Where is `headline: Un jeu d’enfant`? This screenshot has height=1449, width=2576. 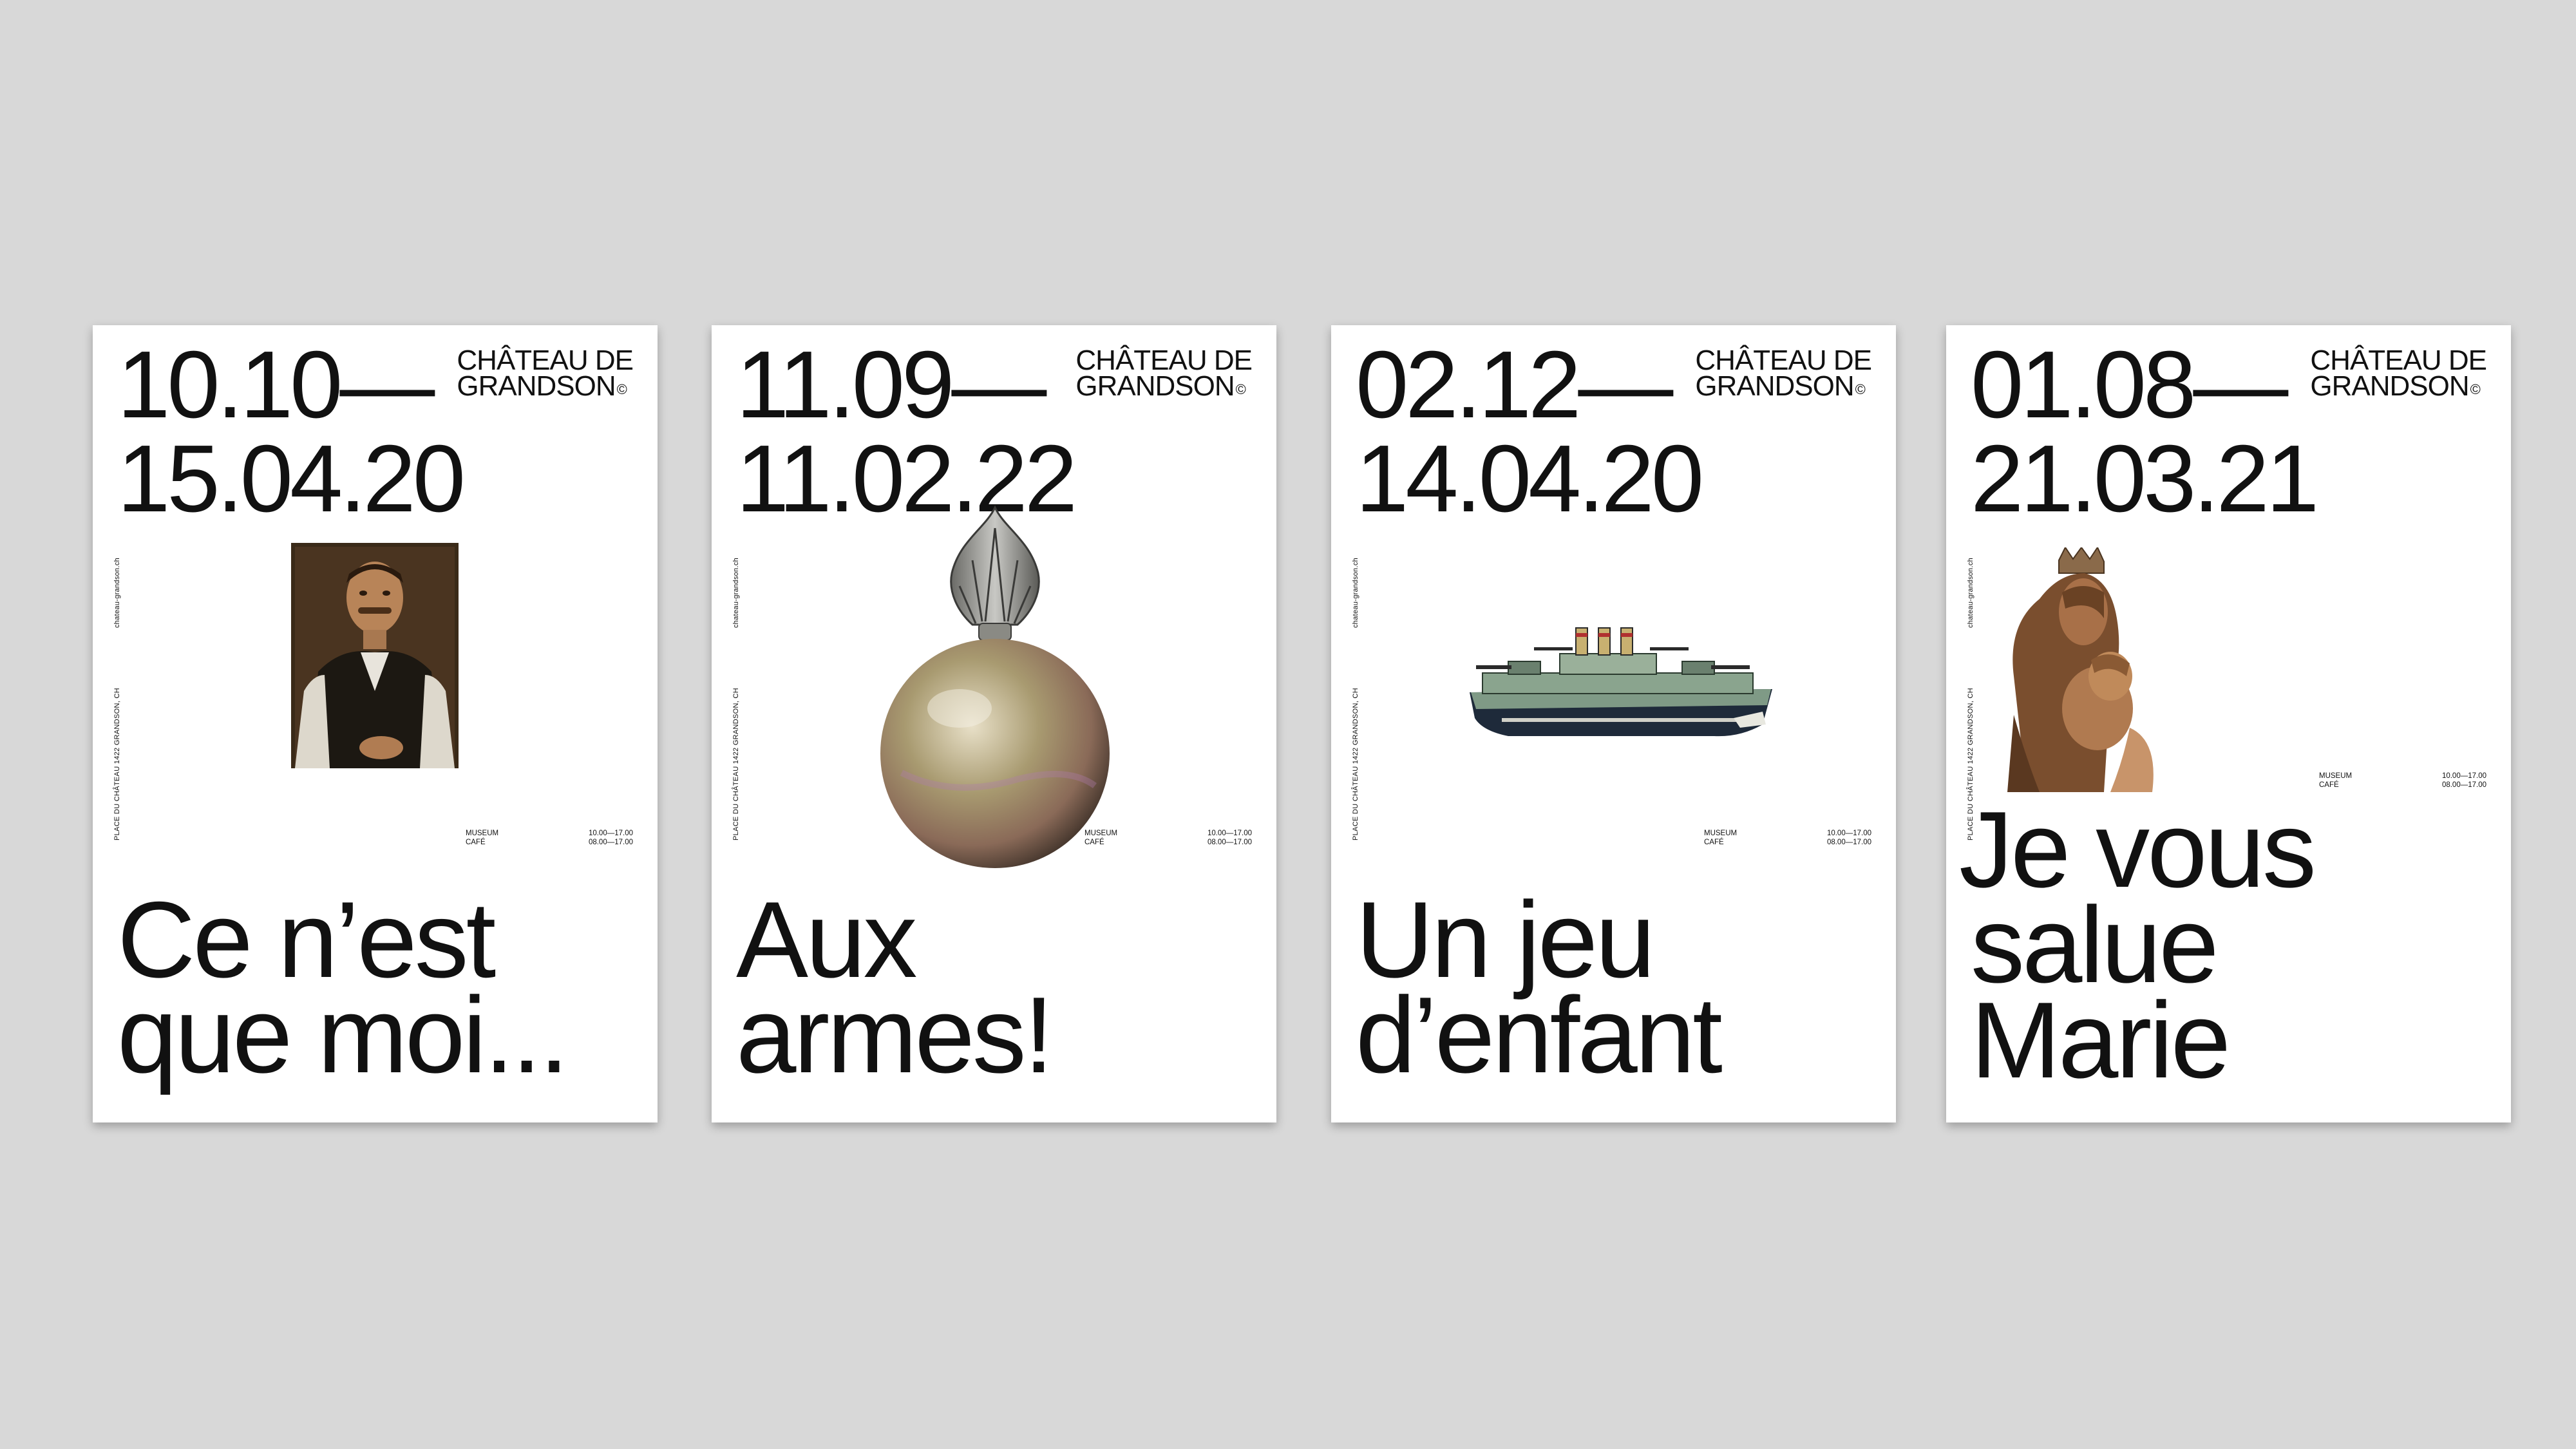 headline: Un jeu d’enfant is located at coordinates (1539, 987).